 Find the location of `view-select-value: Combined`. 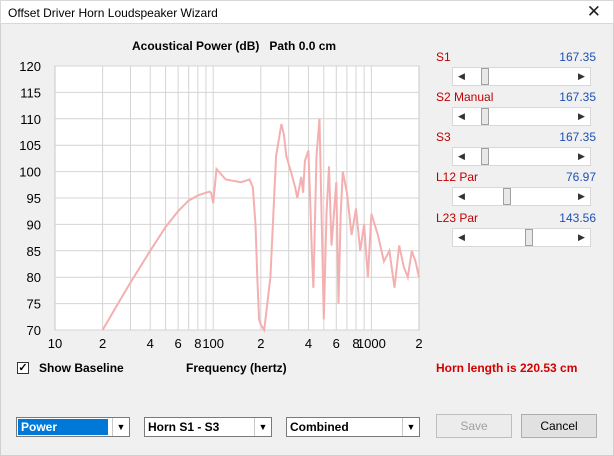

view-select-value: Combined is located at coordinates (319, 427).